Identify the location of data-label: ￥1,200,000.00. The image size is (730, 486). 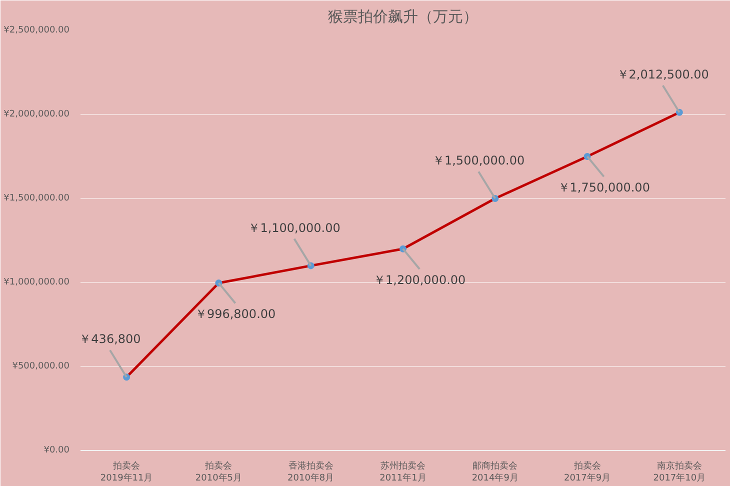
(420, 280).